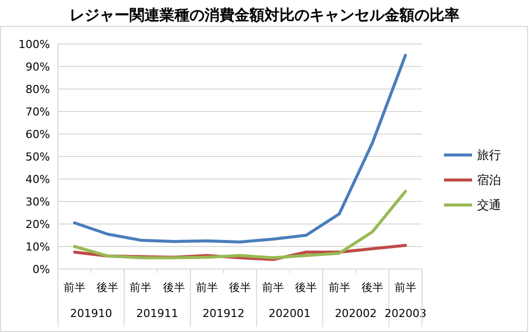 The image size is (529, 333). I want to click on chart-title: レジャー関連業種の消費金額対比のキャンセル金額の比率, so click(265, 15).